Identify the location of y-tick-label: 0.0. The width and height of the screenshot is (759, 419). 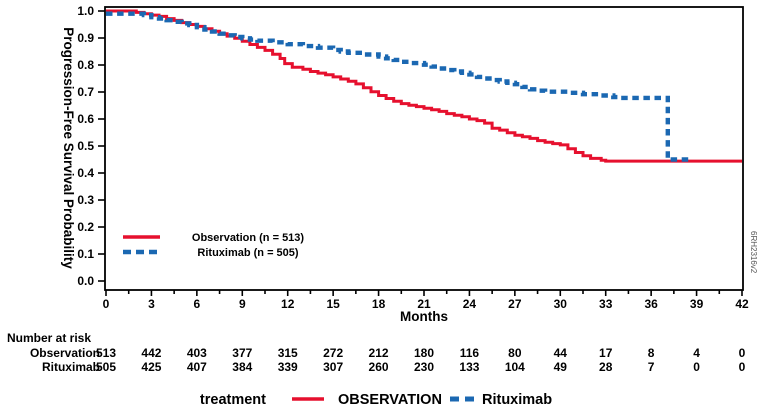
(85, 281).